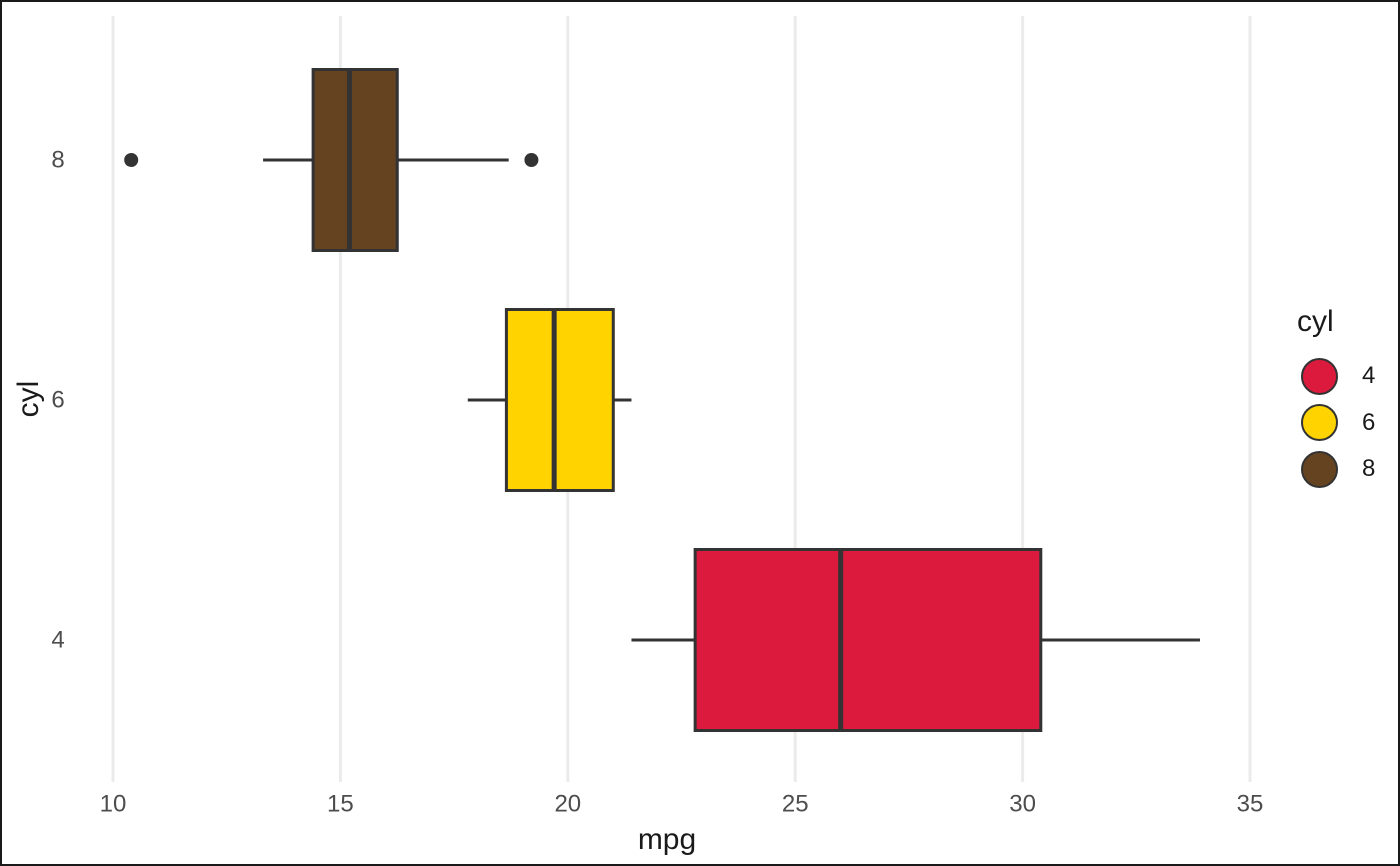 The height and width of the screenshot is (866, 1400). I want to click on x-tick-label: 35, so click(1250, 804).